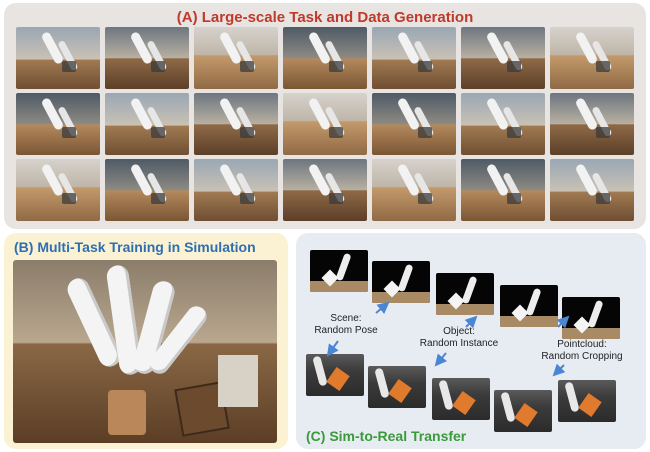 This screenshot has height=452, width=650. I want to click on caption-object: Object: Random Instance, so click(459, 338).